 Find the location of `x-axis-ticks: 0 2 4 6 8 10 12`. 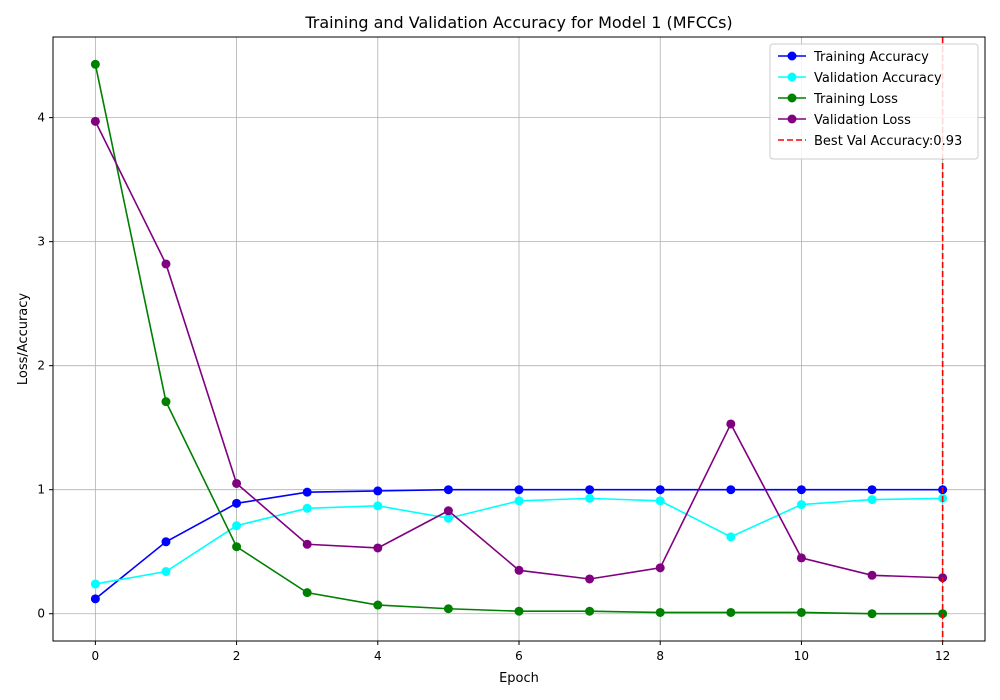

x-axis-ticks: 0 2 4 6 8 10 12 is located at coordinates (521, 652).